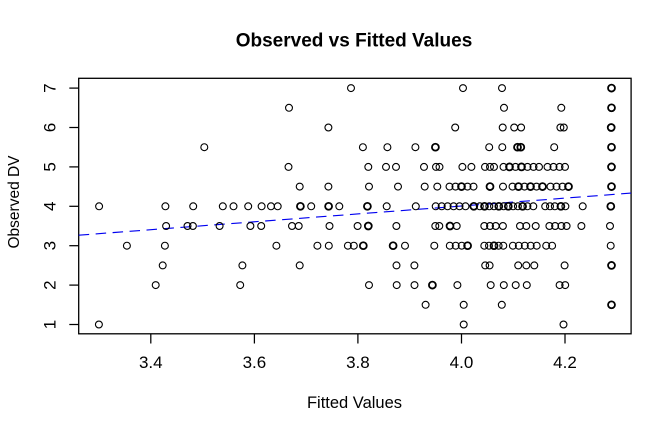 The height and width of the screenshot is (432, 672). What do you see at coordinates (50, 324) in the screenshot?
I see `svg-text: 1` at bounding box center [50, 324].